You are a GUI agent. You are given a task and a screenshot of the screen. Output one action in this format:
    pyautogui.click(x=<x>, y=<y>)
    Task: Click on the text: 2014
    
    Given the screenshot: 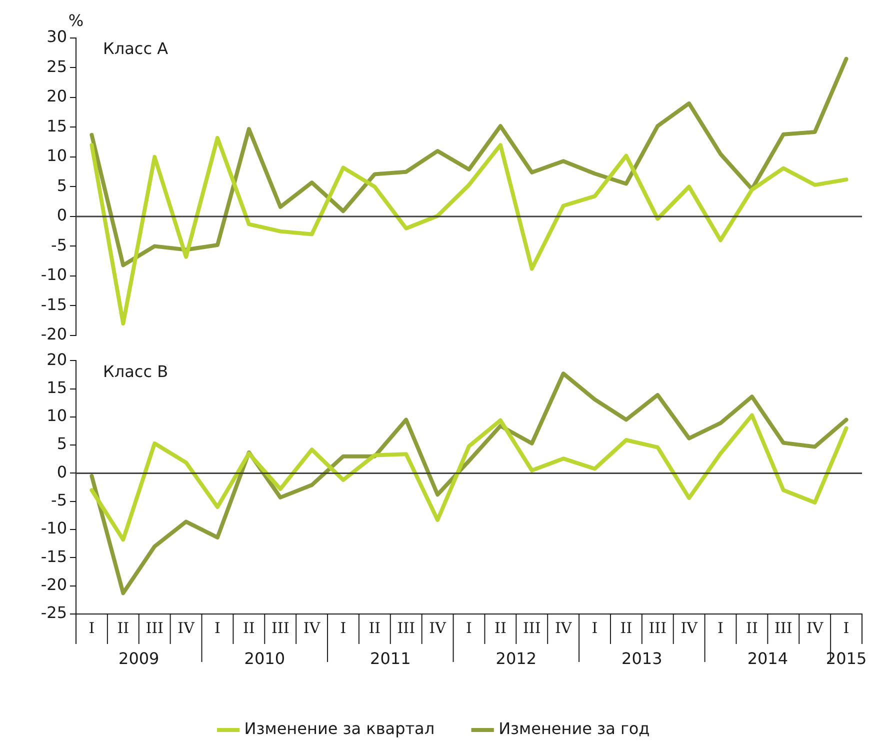 What is the action you would take?
    pyautogui.click(x=767, y=658)
    